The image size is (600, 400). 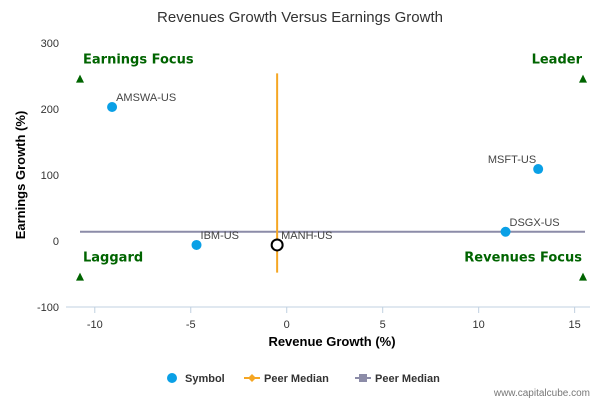 What do you see at coordinates (306, 236) in the screenshot?
I see `data-point-label: MANH-US` at bounding box center [306, 236].